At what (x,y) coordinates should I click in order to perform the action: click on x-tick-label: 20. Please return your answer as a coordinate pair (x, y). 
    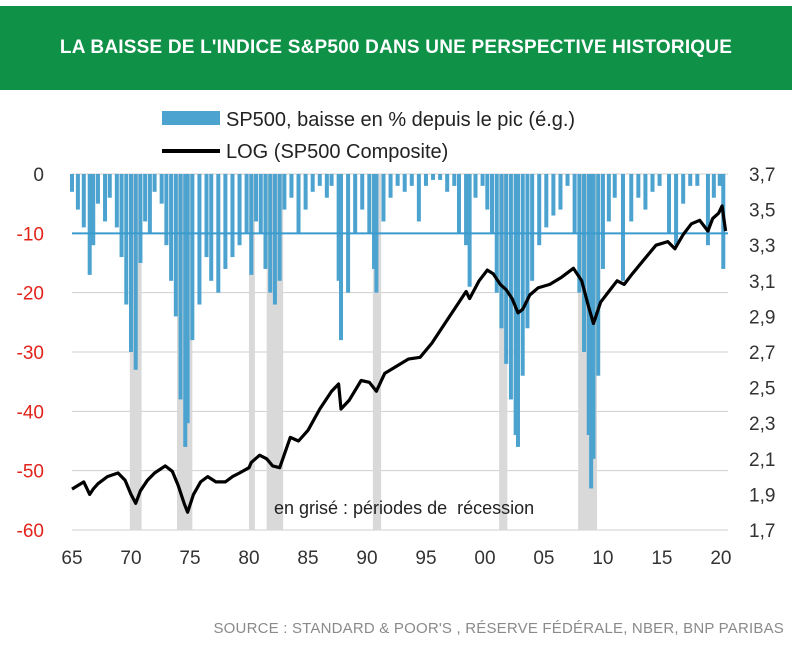
    Looking at the image, I should click on (720, 558).